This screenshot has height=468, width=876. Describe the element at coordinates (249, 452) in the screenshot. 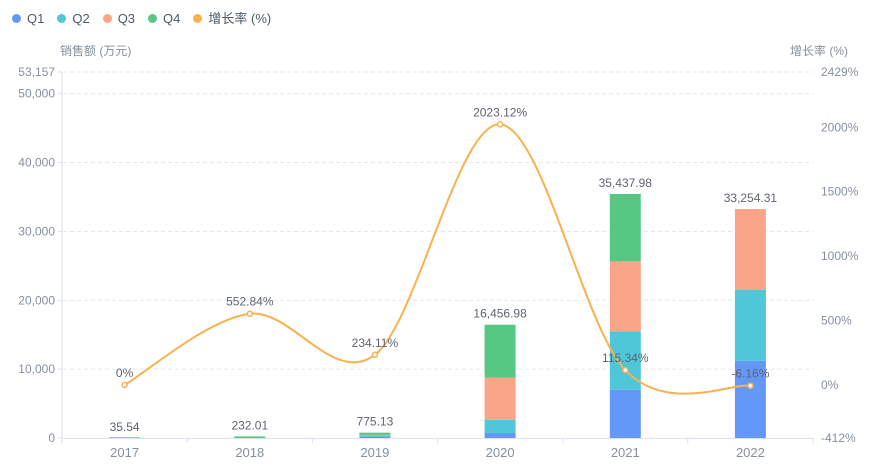

I see `x-axis-label-2018: 2018` at that location.